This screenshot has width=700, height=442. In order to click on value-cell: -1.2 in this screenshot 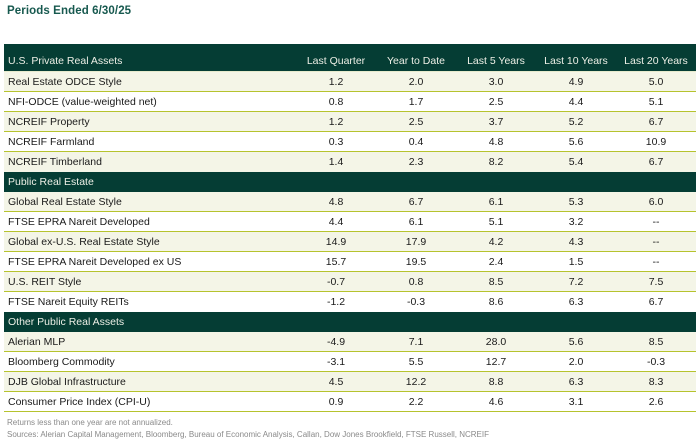, I will do `click(336, 302)`.